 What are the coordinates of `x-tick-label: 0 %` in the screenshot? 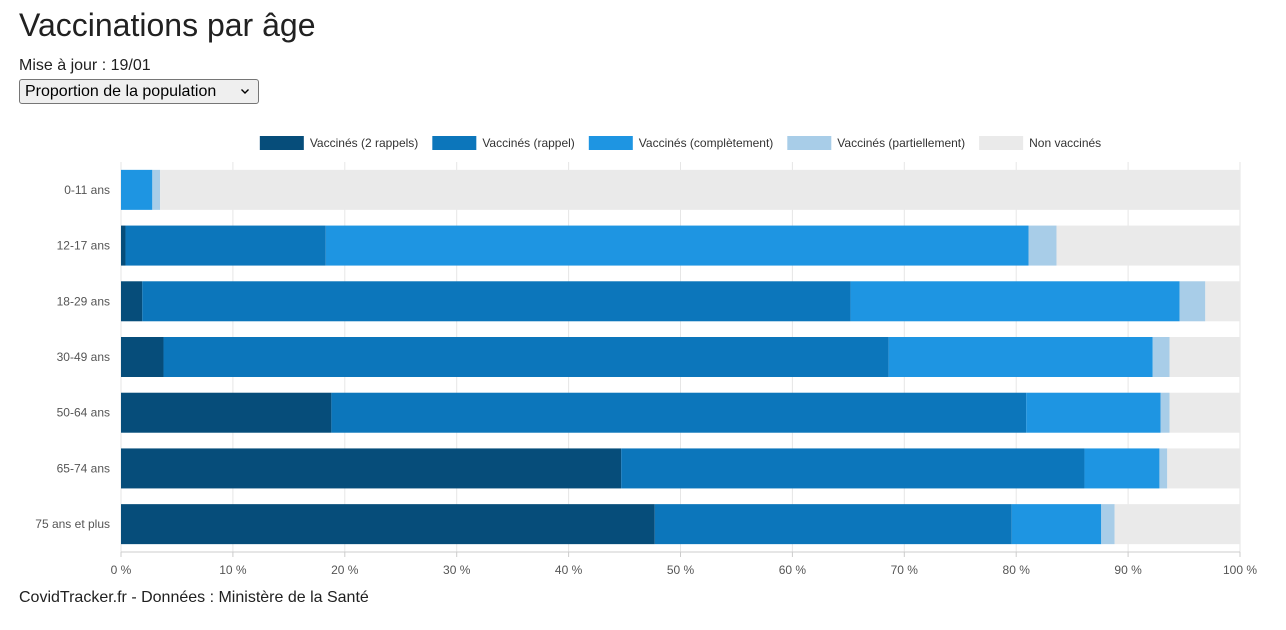 It's located at (121, 570).